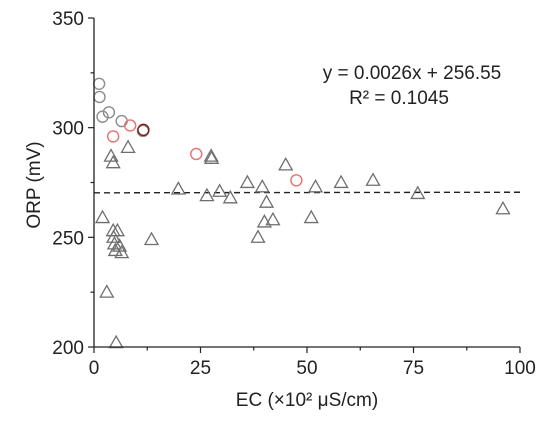 Image resolution: width=550 pixels, height=422 pixels. Describe the element at coordinates (412, 73) in the screenshot. I see `regression-equation: y = 0.0026x + 256.55` at that location.